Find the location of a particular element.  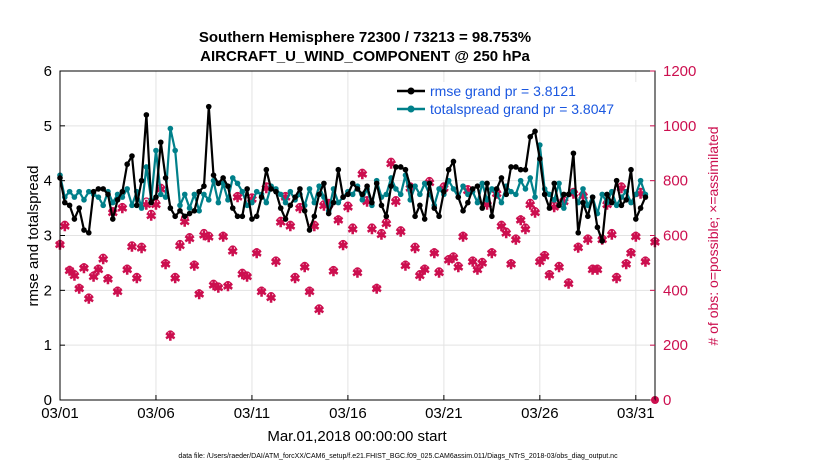

y-tick-label: 6 is located at coordinates (48, 71).